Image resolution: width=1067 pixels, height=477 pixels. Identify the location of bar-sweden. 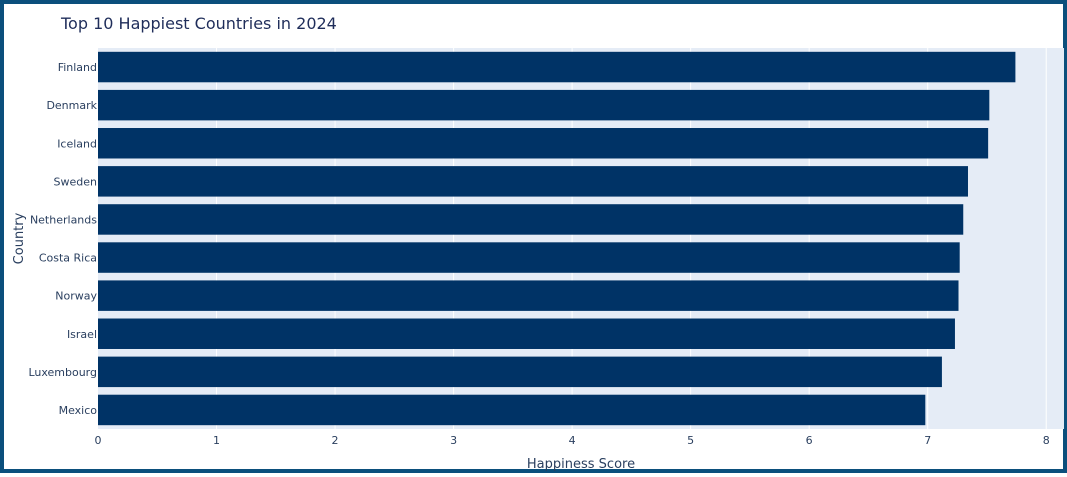
(533, 181).